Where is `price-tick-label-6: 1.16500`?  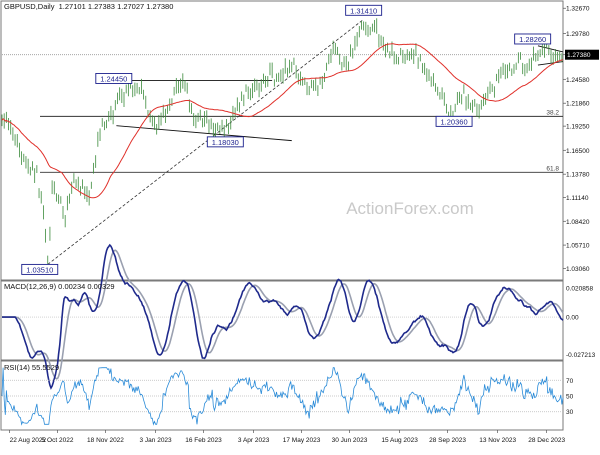
price-tick-label-6: 1.16500 is located at coordinates (578, 151).